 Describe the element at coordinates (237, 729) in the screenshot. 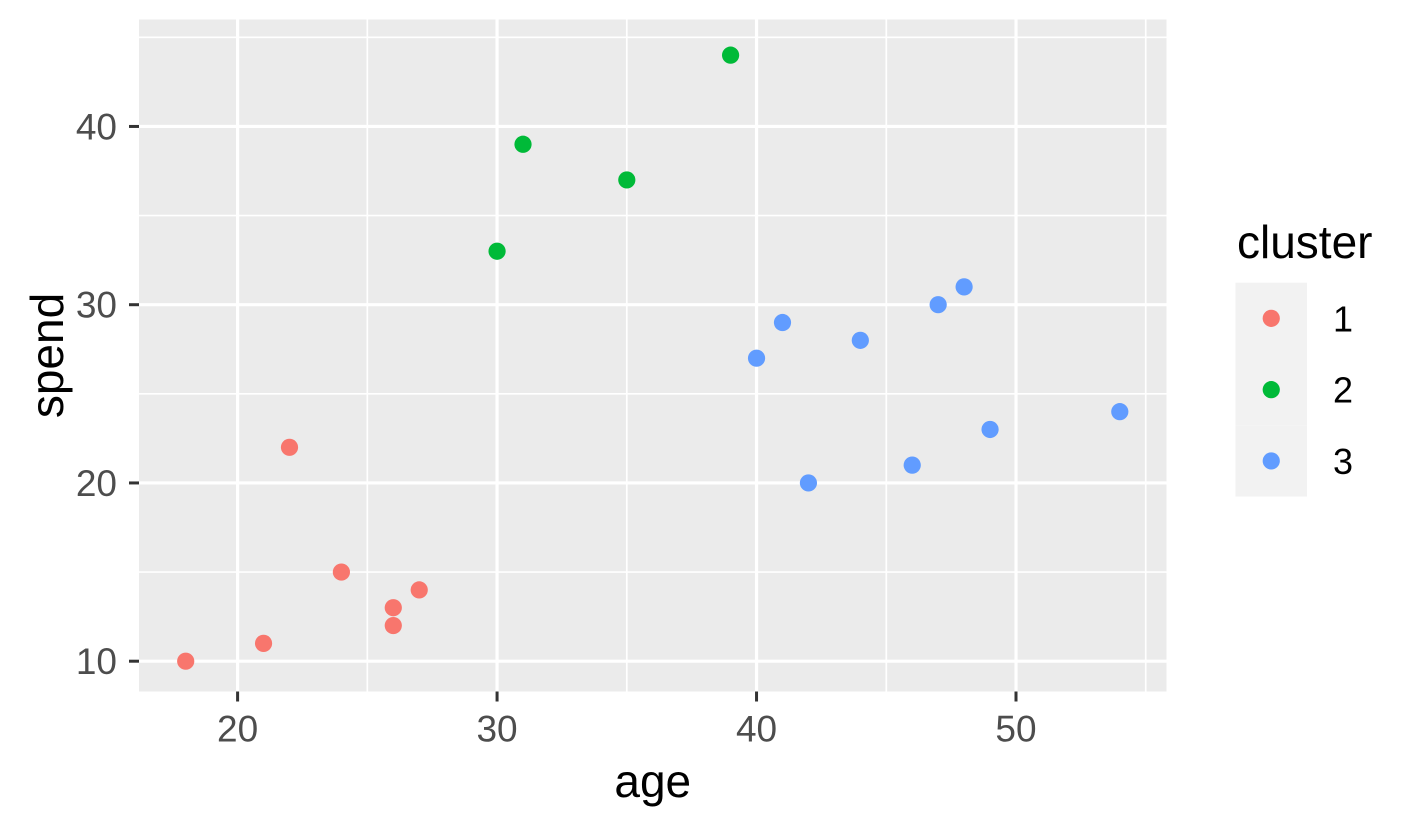

I see `x-tick-label-20: 20` at that location.